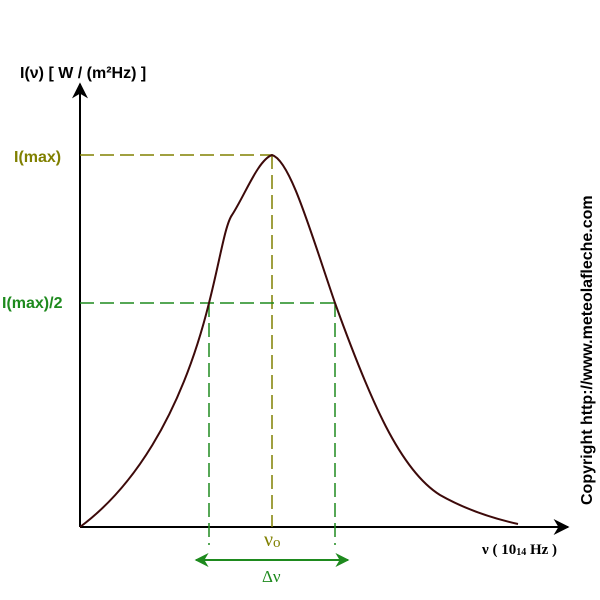  What do you see at coordinates (37, 157) in the screenshot?
I see `imax-label: I(max)` at bounding box center [37, 157].